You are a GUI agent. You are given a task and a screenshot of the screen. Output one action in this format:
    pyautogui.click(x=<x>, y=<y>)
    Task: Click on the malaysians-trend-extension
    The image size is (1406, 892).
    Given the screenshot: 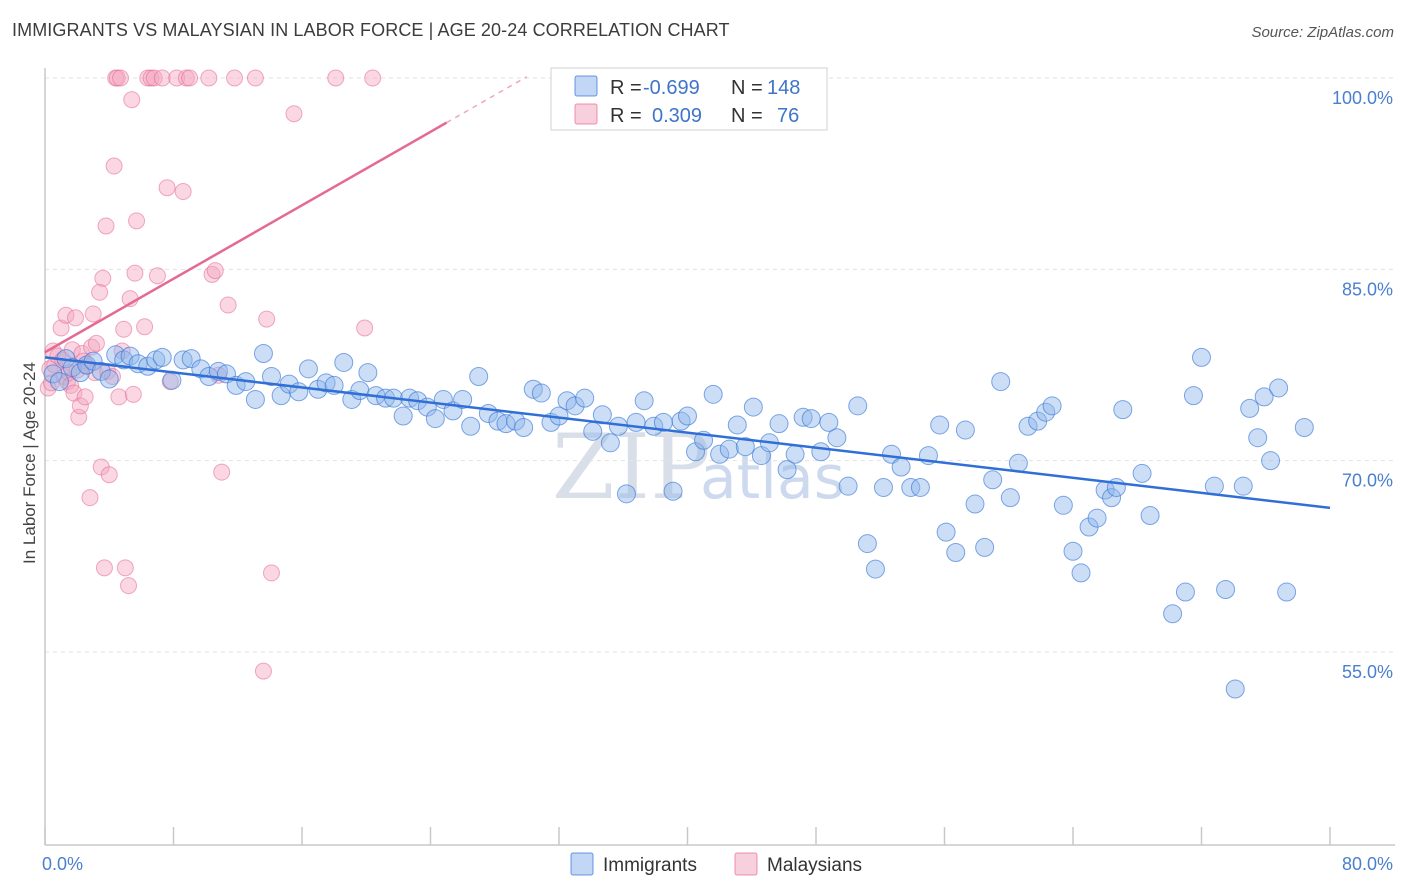 What is the action you would take?
    pyautogui.click(x=487, y=100)
    